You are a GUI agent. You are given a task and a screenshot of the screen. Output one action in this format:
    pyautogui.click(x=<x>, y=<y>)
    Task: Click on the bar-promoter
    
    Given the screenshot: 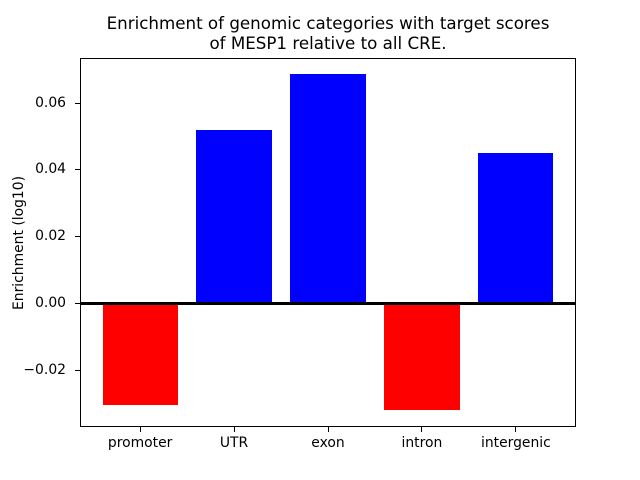 What is the action you would take?
    pyautogui.click(x=140, y=354)
    